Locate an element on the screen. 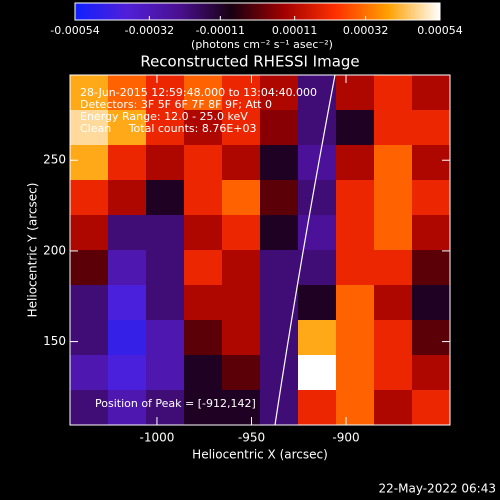 This screenshot has height=500, width=500. colorbar-tick-label: -0.00032 is located at coordinates (149, 30).